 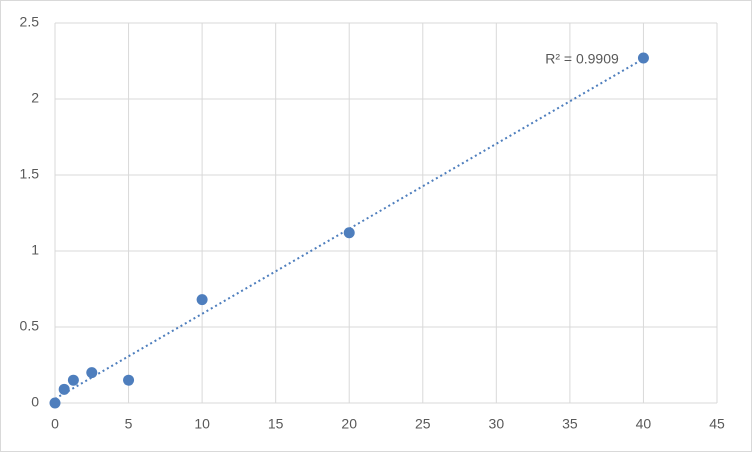 I want to click on x-tick-label: 15, so click(x=276, y=424).